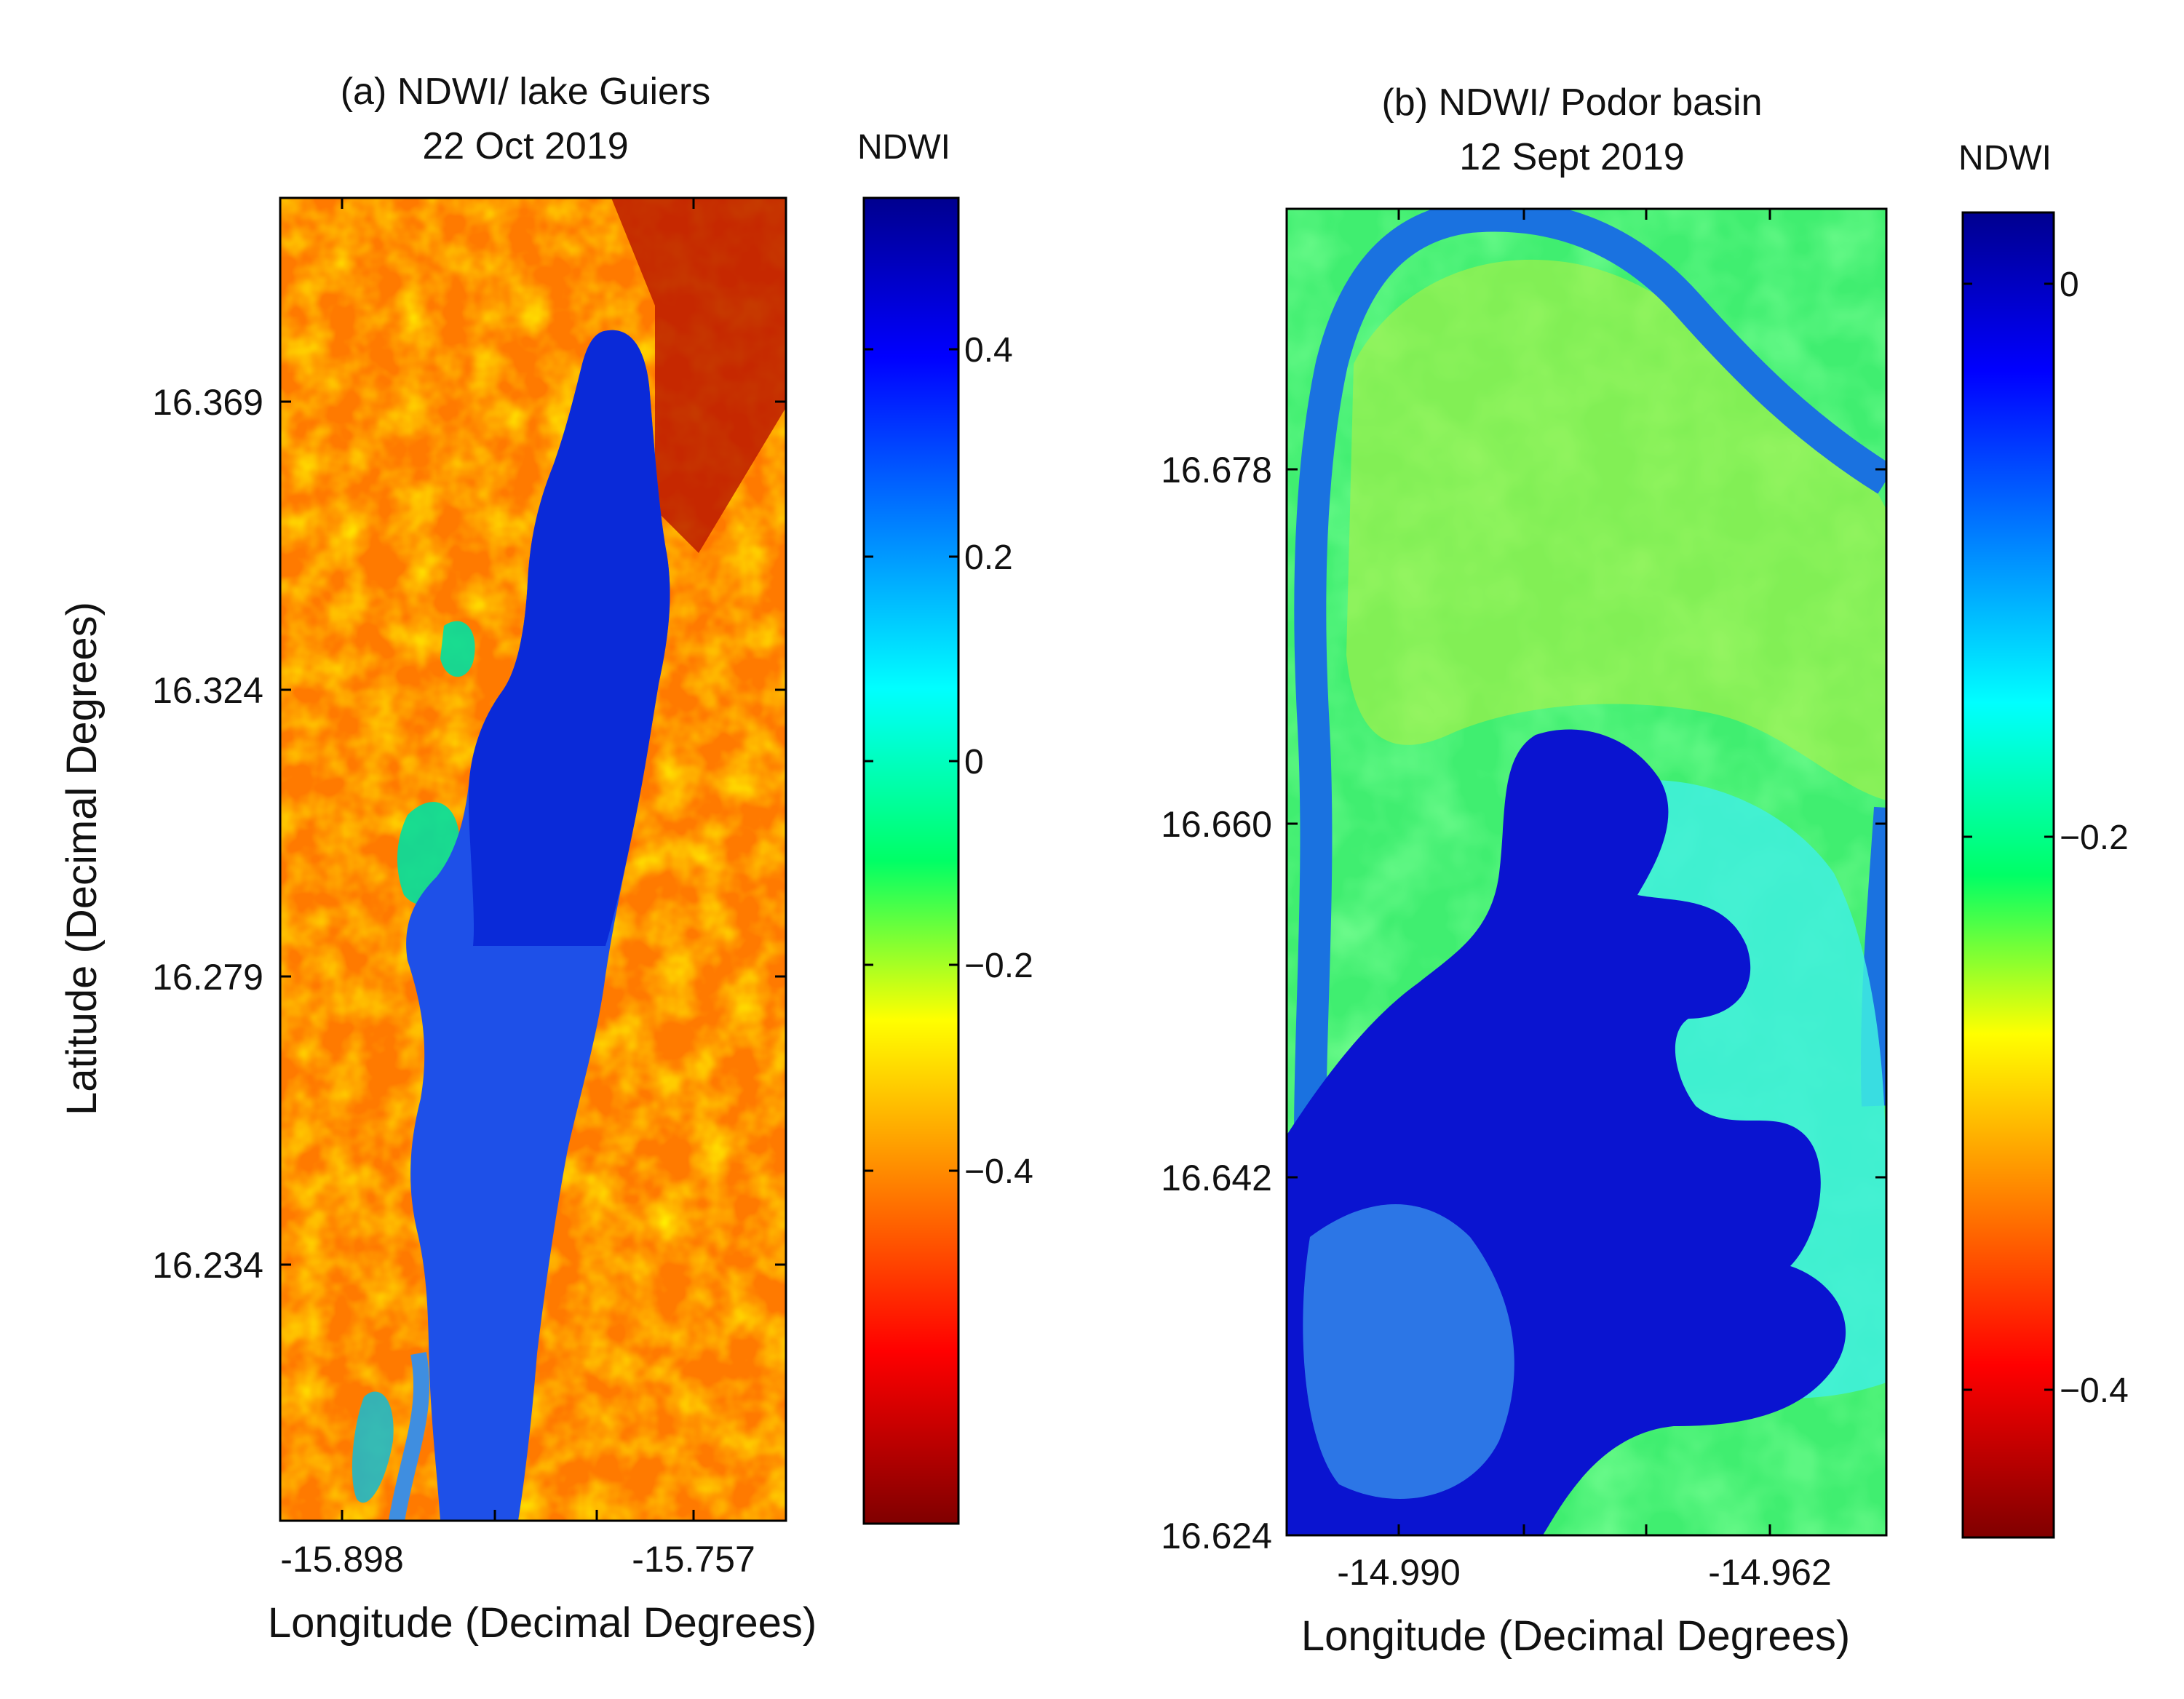 The image size is (2184, 1699). What do you see at coordinates (694, 1559) in the screenshot?
I see `panel-a-x-tick-label: -15.757` at bounding box center [694, 1559].